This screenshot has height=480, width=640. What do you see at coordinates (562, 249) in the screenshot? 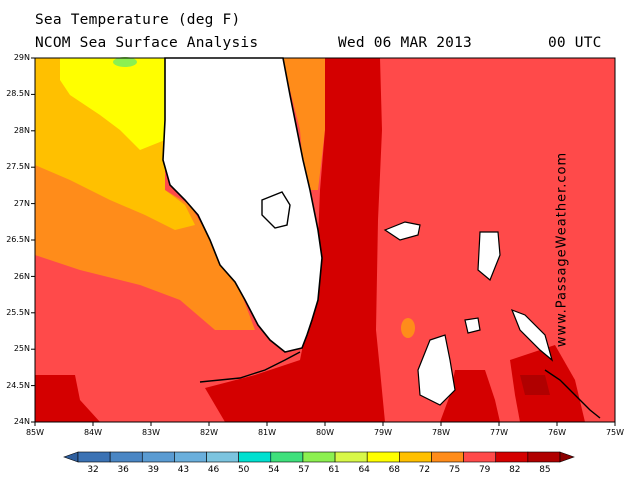
I see `watermark-text: www.PassageWeather.com` at bounding box center [562, 249].